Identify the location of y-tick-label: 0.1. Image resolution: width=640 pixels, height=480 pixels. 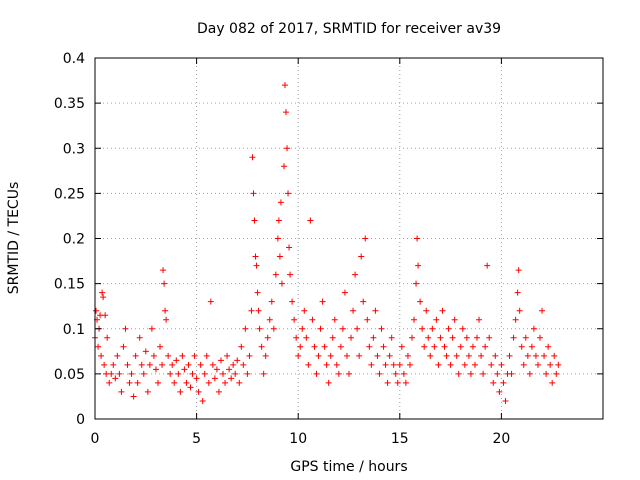
(74, 330).